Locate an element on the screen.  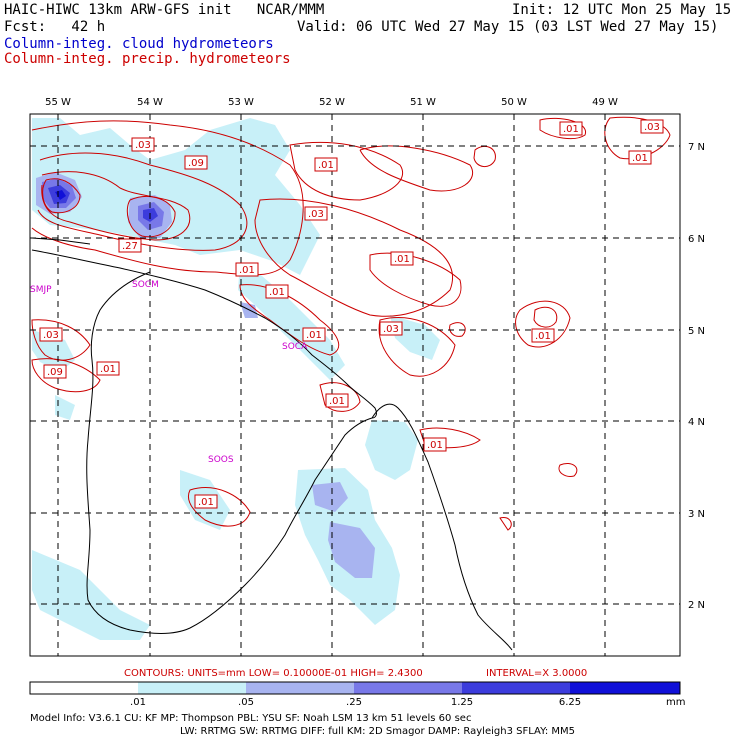
lat-label: 6 N is located at coordinates (696, 239).